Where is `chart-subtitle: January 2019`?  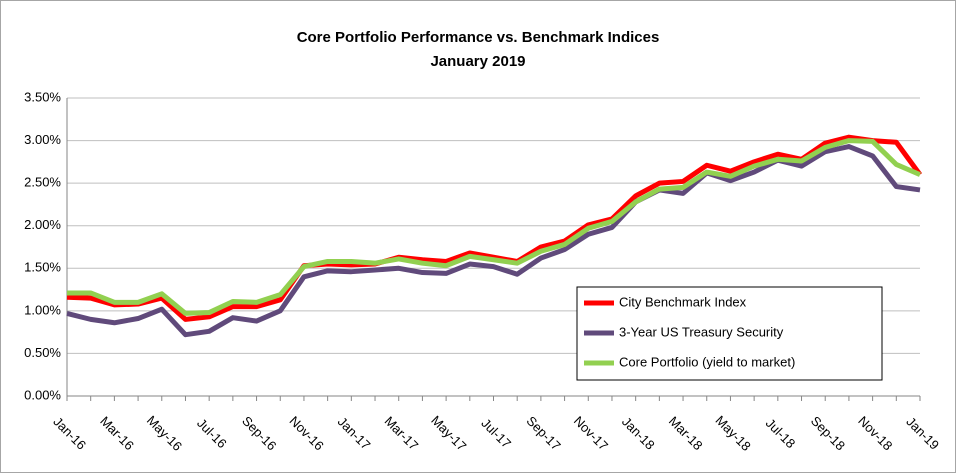 chart-subtitle: January 2019 is located at coordinates (477, 61).